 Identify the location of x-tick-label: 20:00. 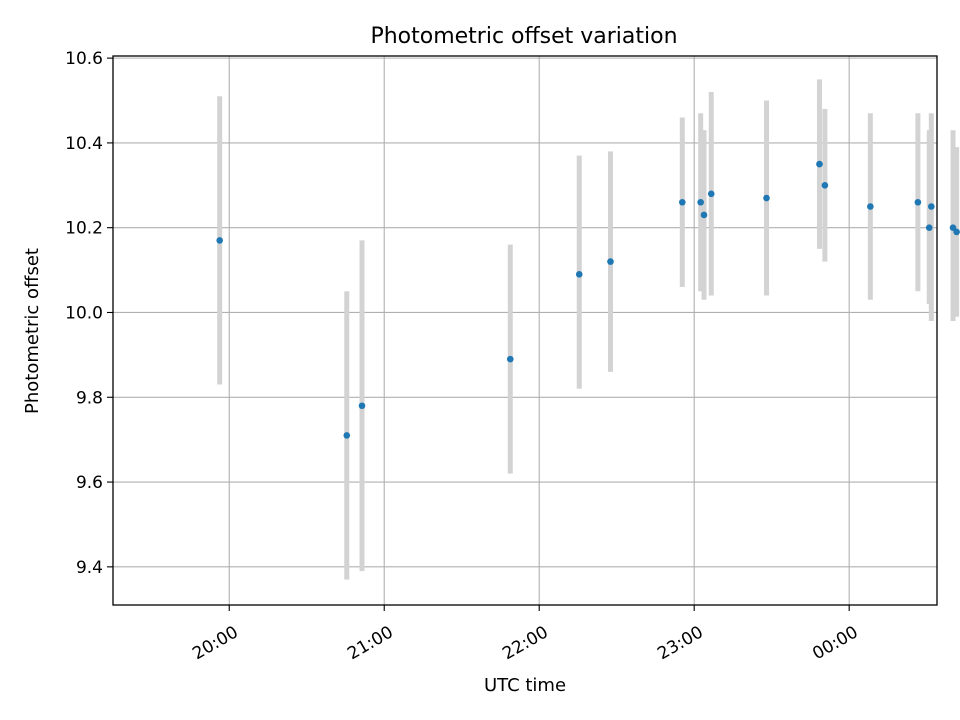
(215, 643).